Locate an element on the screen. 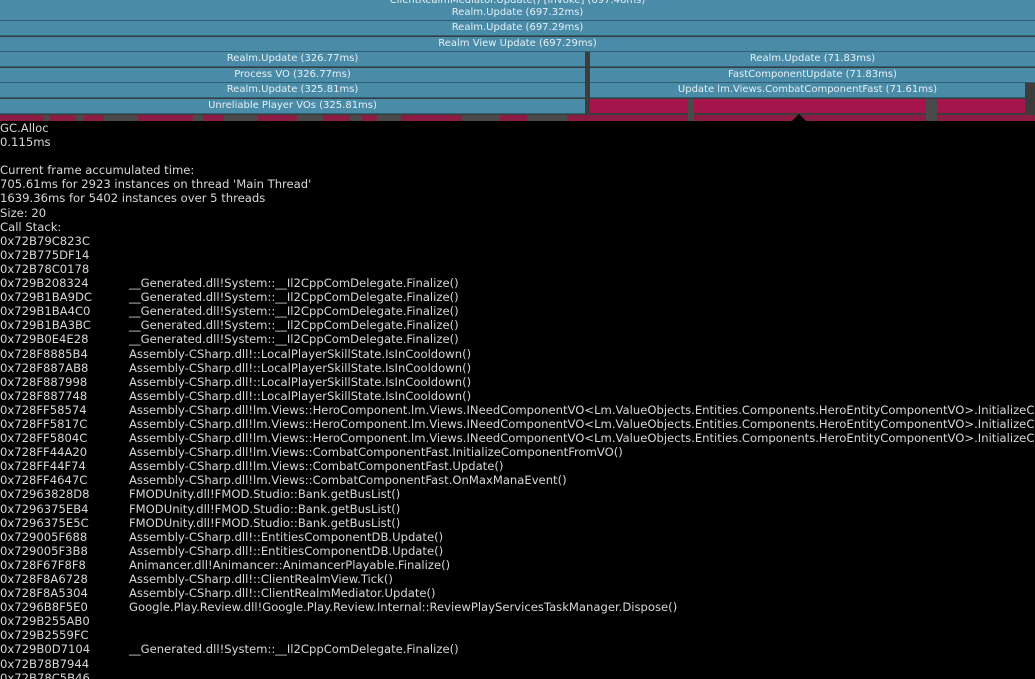 This screenshot has height=679, width=1035. frame-address: 0x72B78B7944 is located at coordinates (45, 663).